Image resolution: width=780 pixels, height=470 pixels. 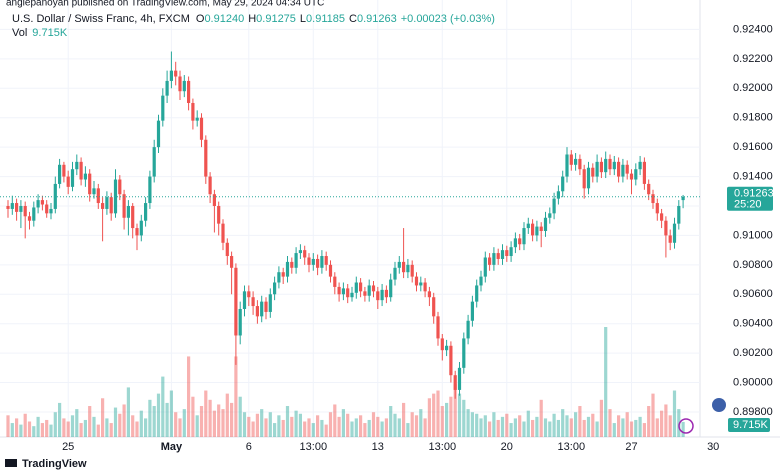 What do you see at coordinates (748, 205) in the screenshot?
I see `countdown: 25:20` at bounding box center [748, 205].